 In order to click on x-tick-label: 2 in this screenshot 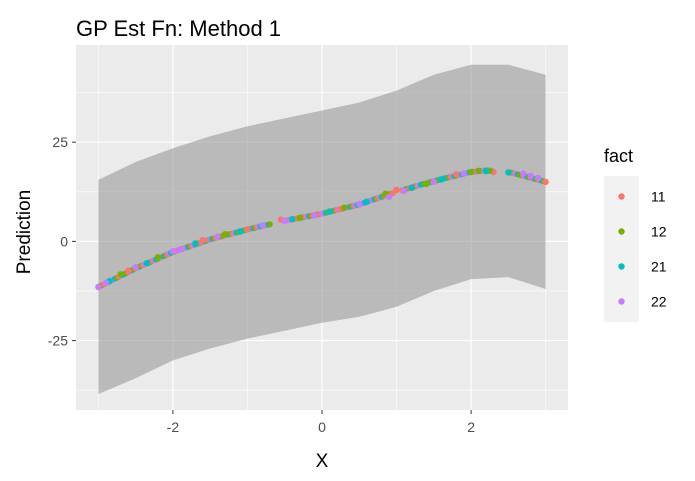, I will do `click(471, 427)`.